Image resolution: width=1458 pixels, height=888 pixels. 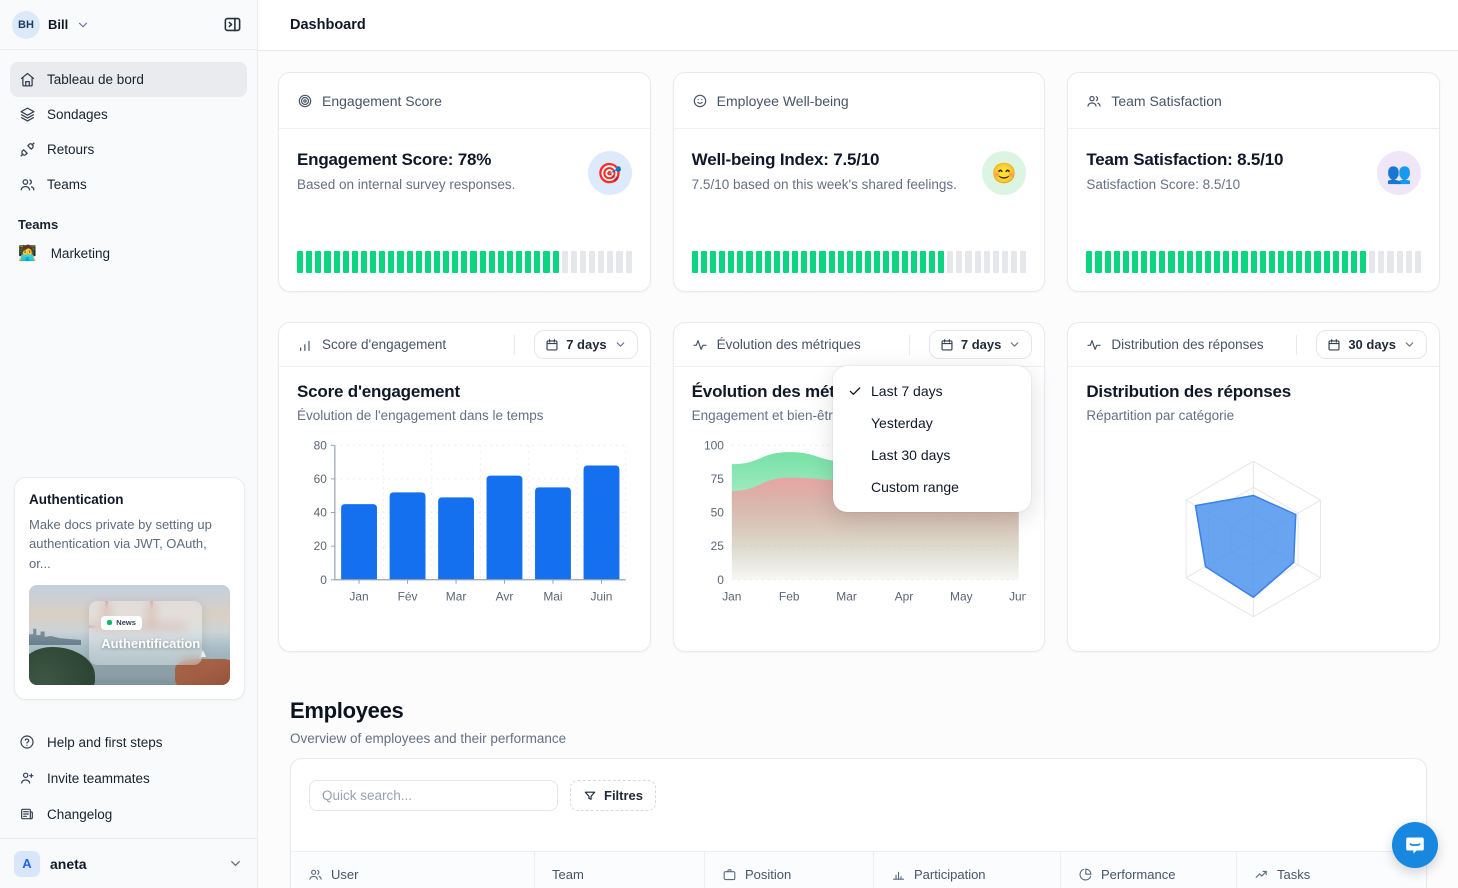 I want to click on chat-launcher-button, so click(x=1415, y=845).